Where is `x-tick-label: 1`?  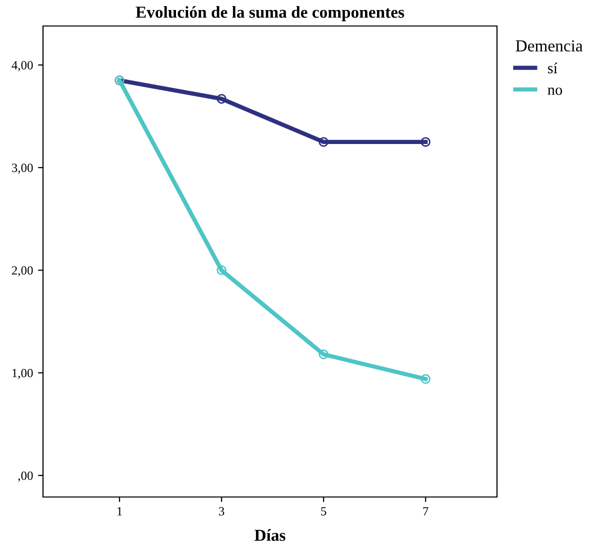 x-tick-label: 1 is located at coordinates (119, 511).